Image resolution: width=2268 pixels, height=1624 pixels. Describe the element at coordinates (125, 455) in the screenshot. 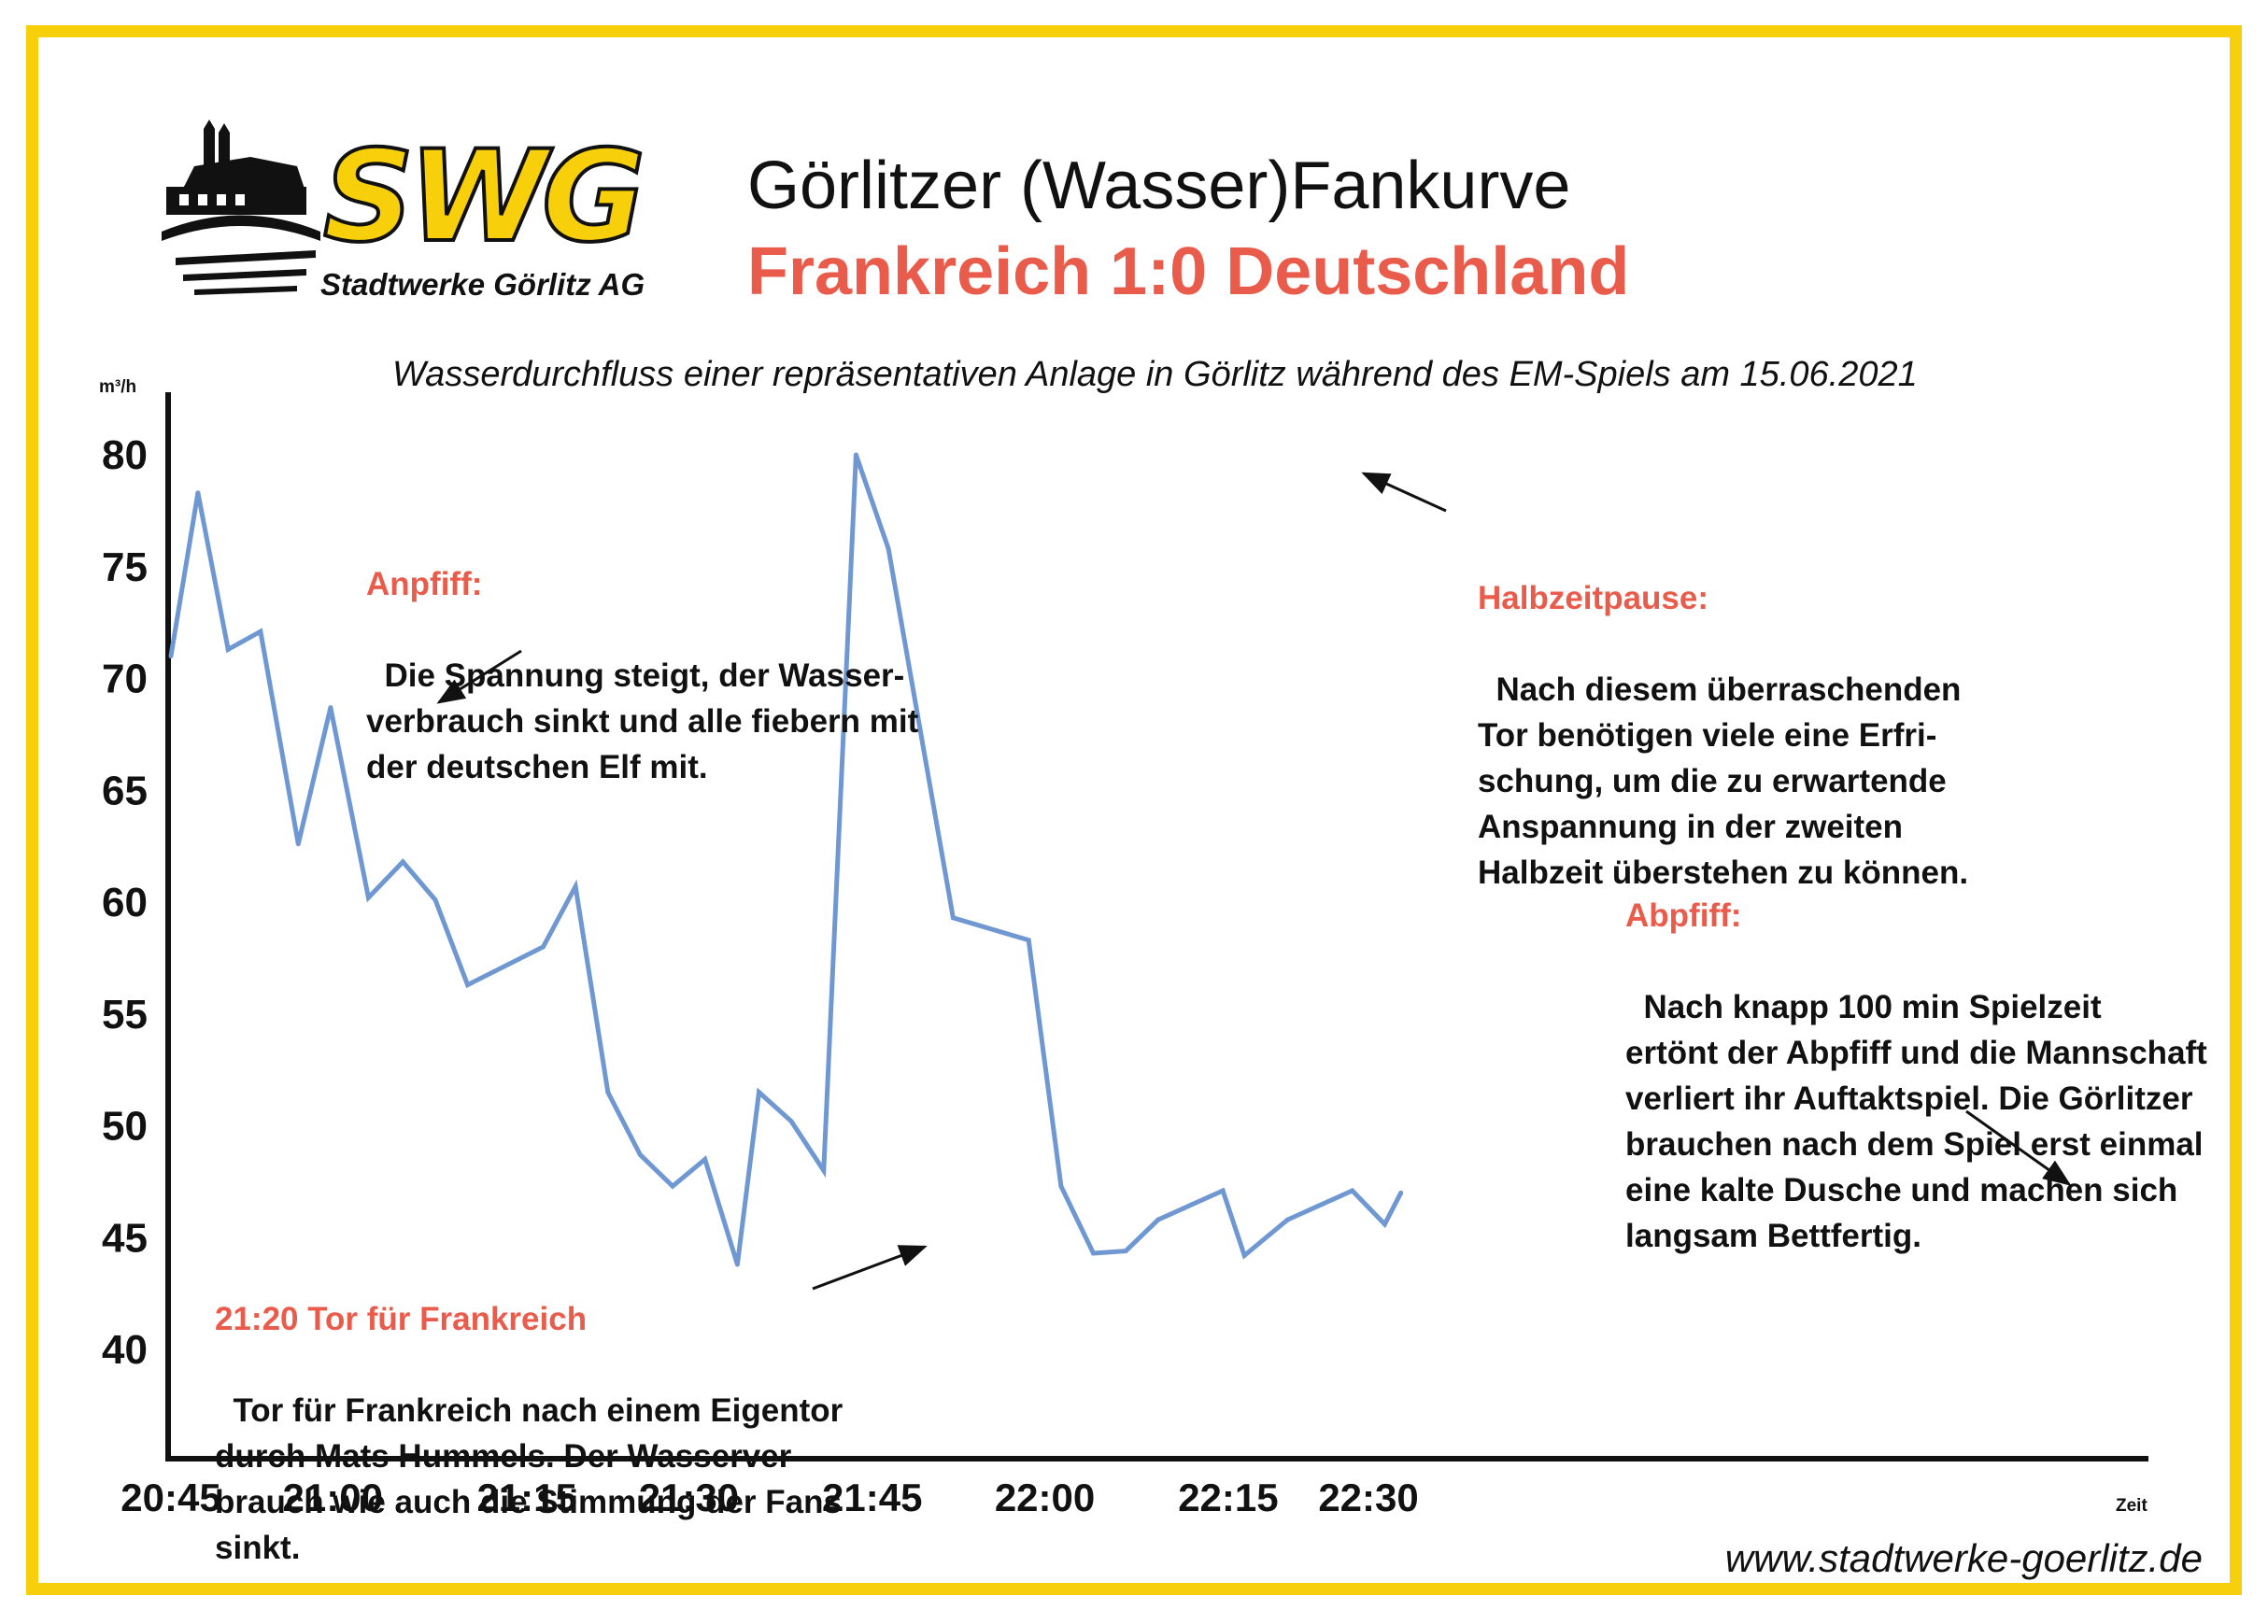

I see `y-tick-label: 80` at that location.